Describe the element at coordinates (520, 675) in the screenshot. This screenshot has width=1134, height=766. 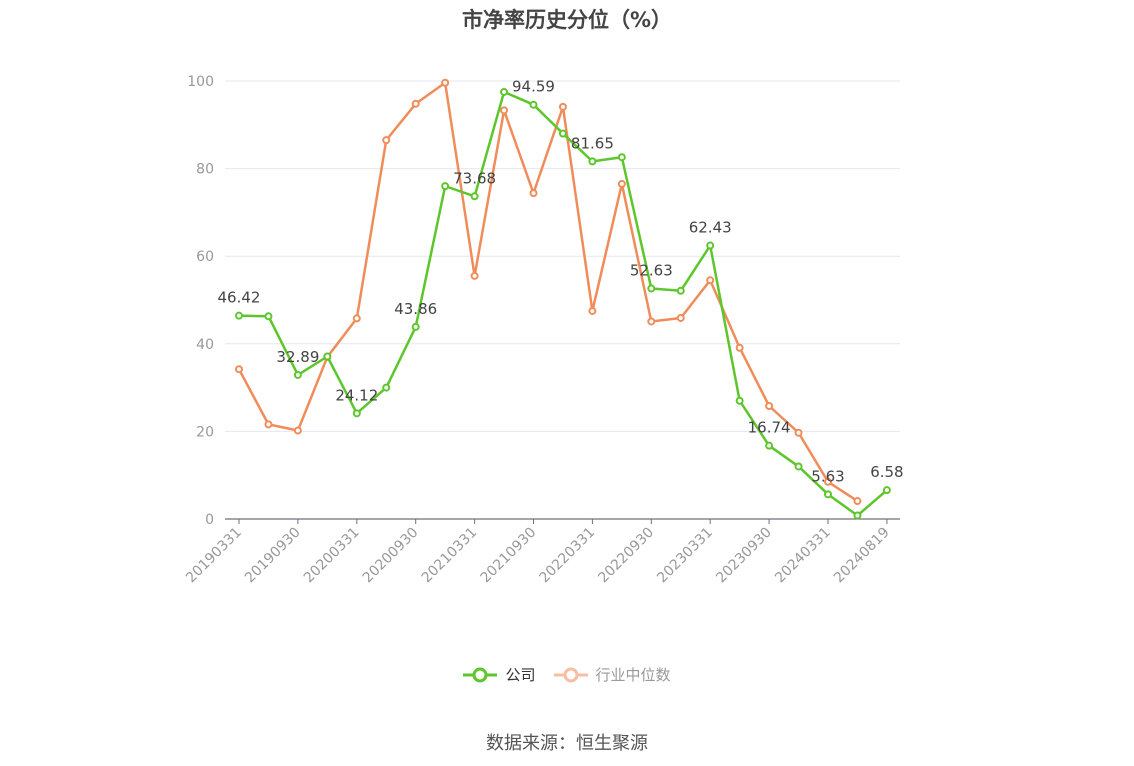
I see `legend-company-label: 公司` at that location.